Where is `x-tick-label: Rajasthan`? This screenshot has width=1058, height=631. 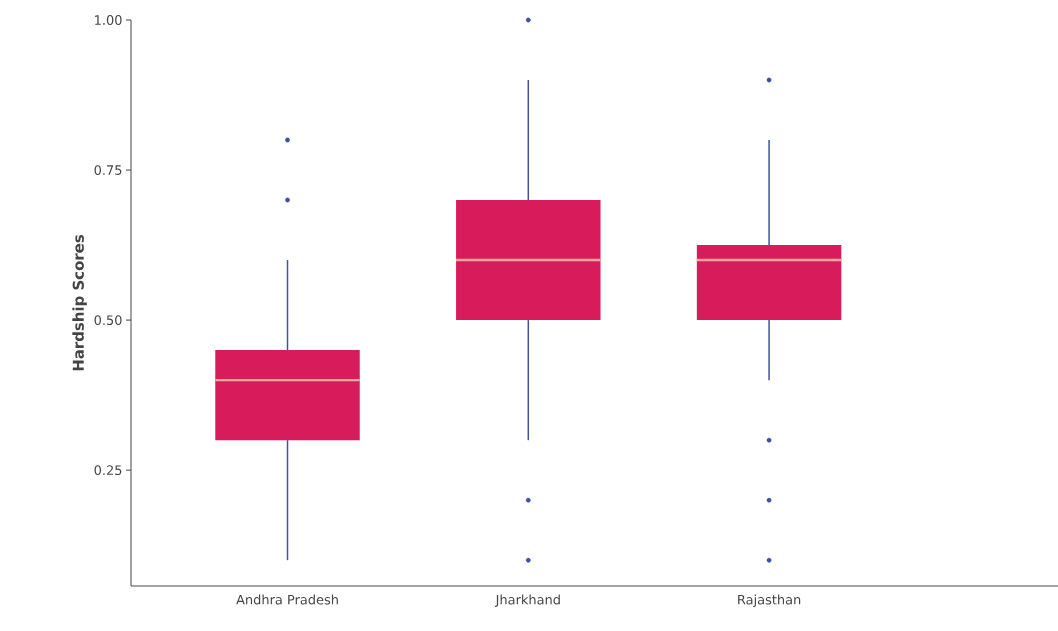 x-tick-label: Rajasthan is located at coordinates (769, 601).